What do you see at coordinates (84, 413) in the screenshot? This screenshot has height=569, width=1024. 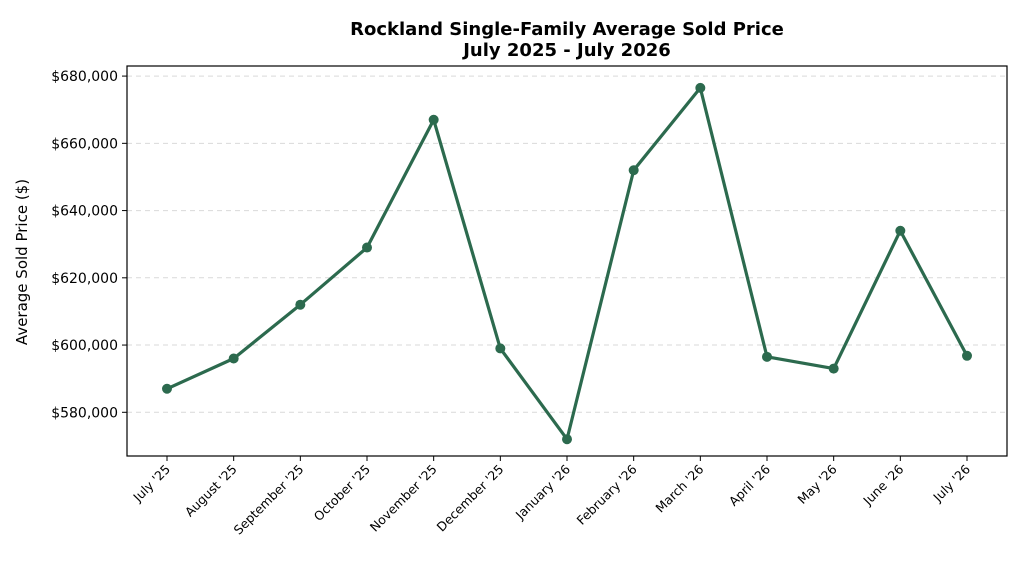 I see `y-tick-label: $580,000` at bounding box center [84, 413].